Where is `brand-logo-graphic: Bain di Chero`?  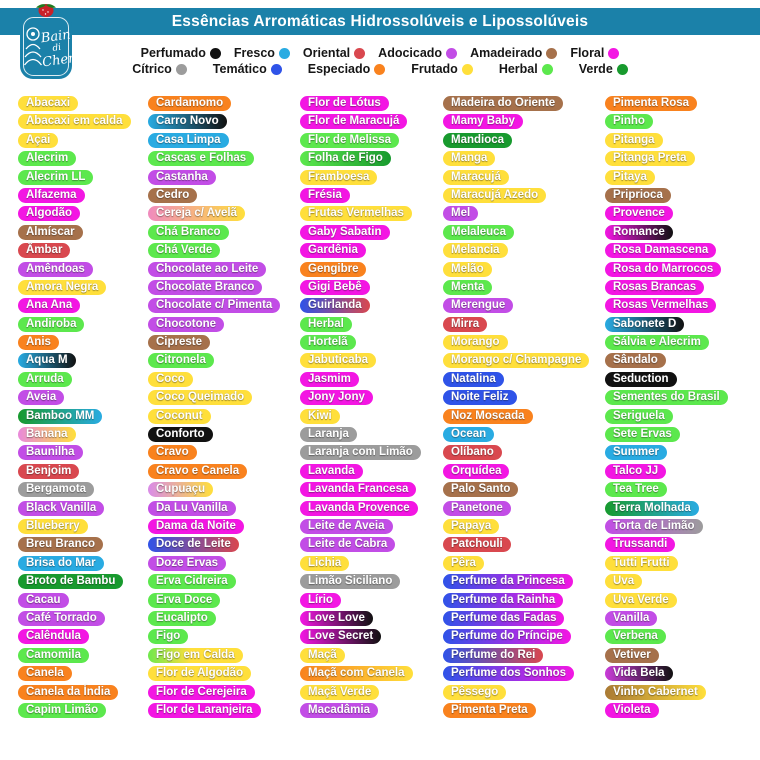
brand-logo-graphic: Bain di Chero is located at coordinates (51, 41).